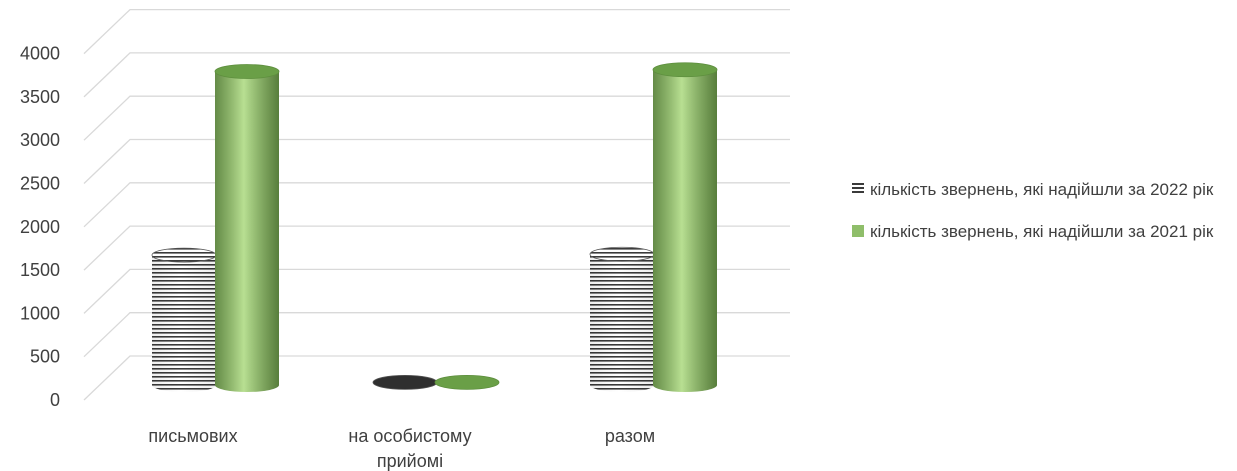  I want to click on y-tick-label: 500, so click(45, 357).